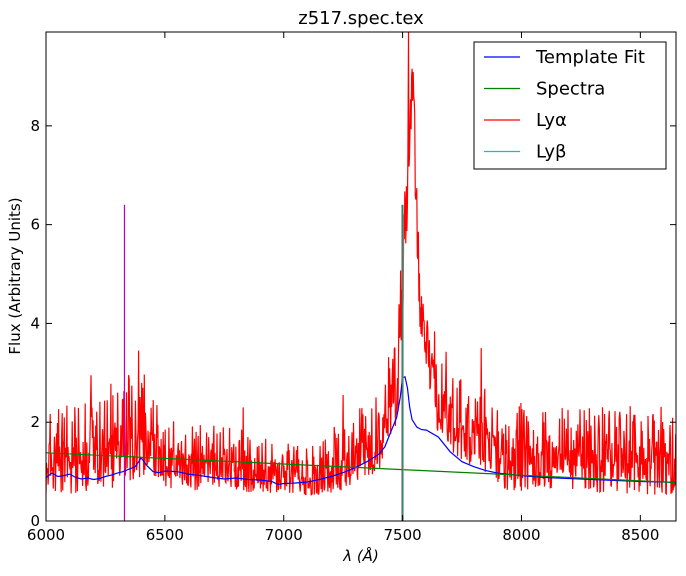 The image size is (686, 576). I want to click on legend-label: Template Fit, so click(590, 57).